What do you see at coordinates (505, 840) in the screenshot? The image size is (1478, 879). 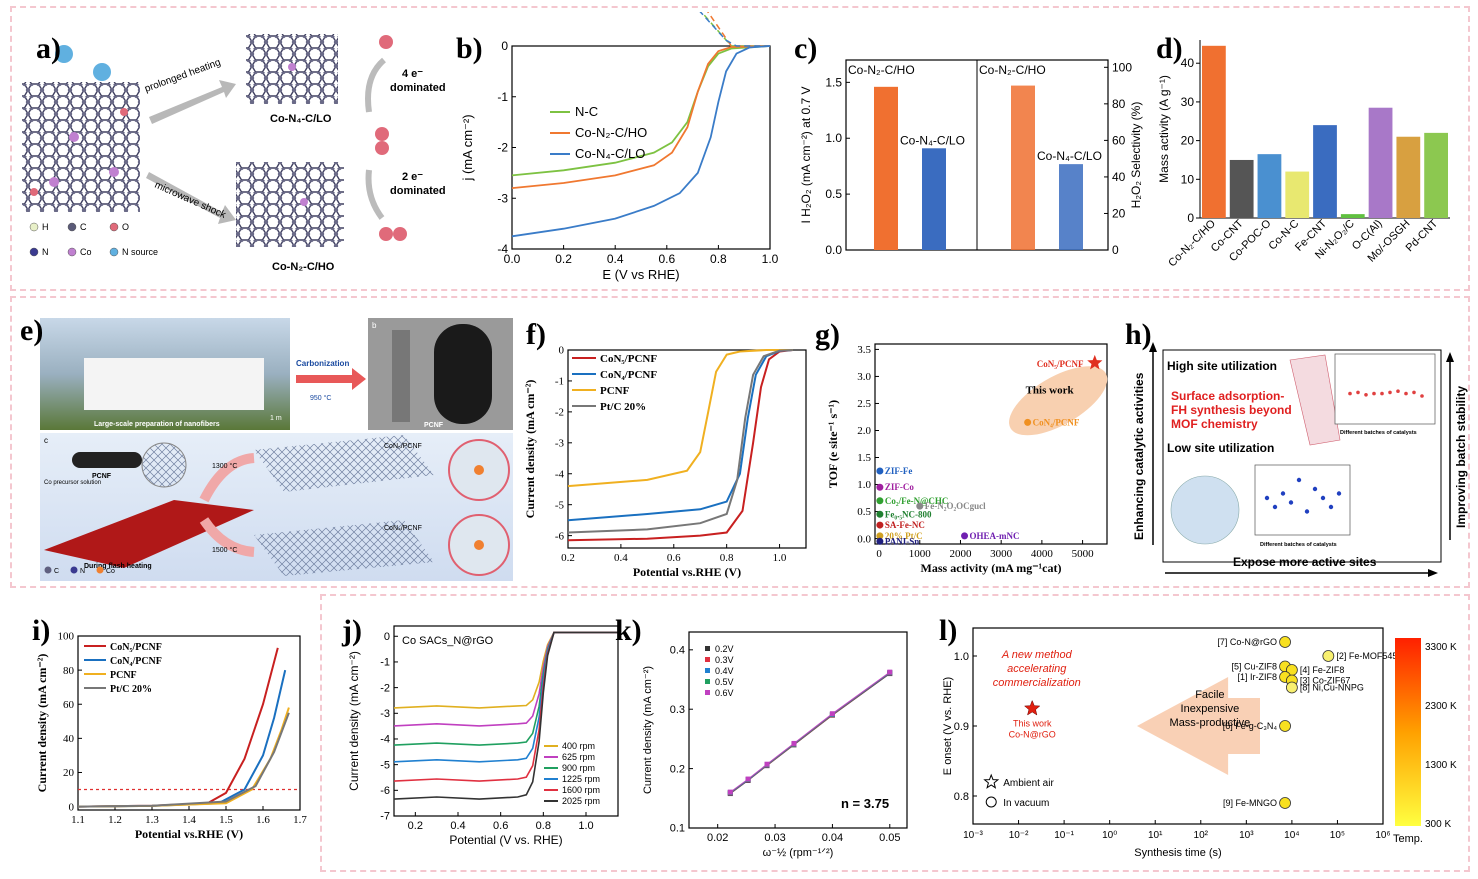 I see `x-axis-label: Potential (V vs. RHE)` at bounding box center [505, 840].